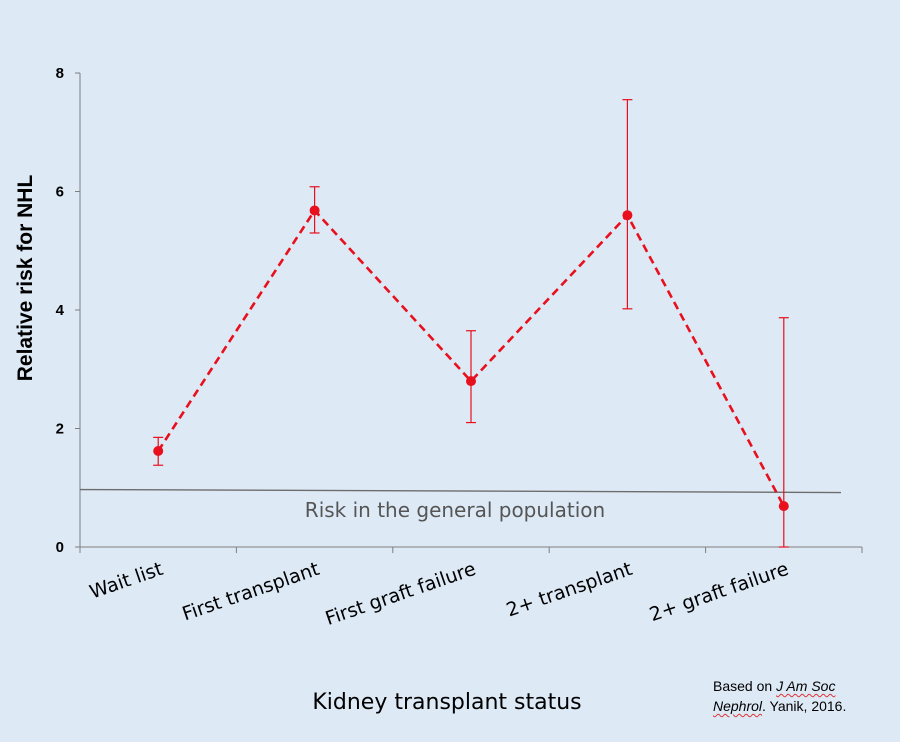  Describe the element at coordinates (719, 592) in the screenshot. I see `x-category-label: 2+ graft failure` at that location.